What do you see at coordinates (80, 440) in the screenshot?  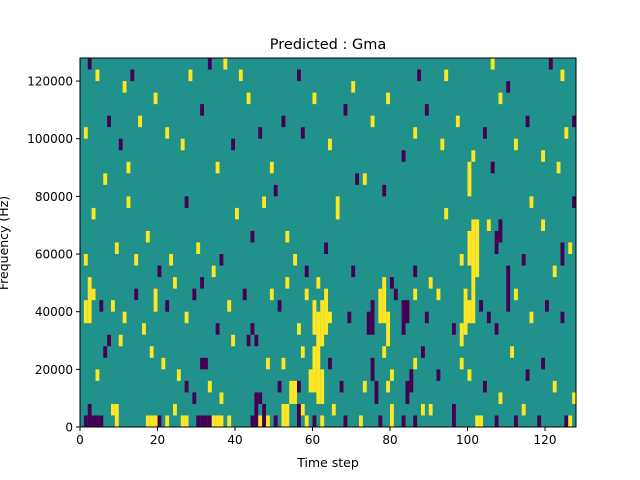 I see `x-tick-label: 0` at bounding box center [80, 440].